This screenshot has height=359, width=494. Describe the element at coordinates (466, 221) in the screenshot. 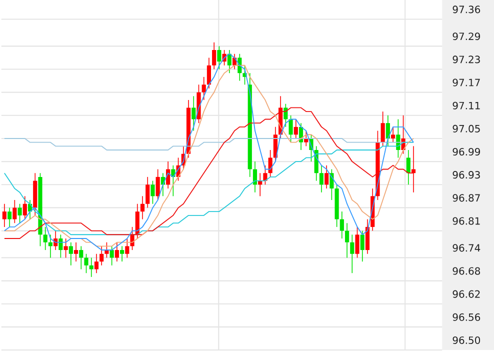

I see `y-tick-label: 96.81` at that location.